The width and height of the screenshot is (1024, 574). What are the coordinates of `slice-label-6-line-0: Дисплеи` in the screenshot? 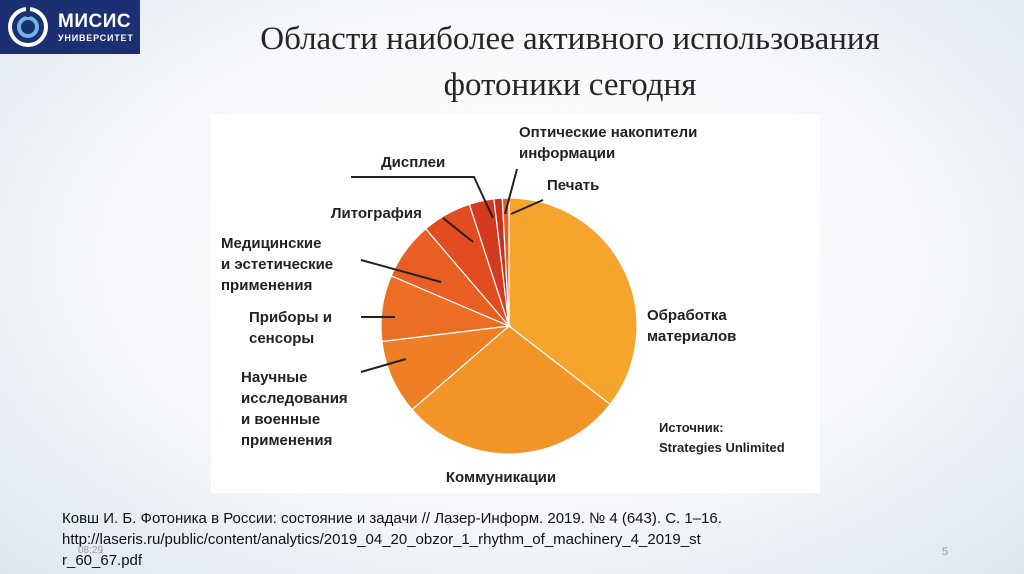 It's located at (413, 162).